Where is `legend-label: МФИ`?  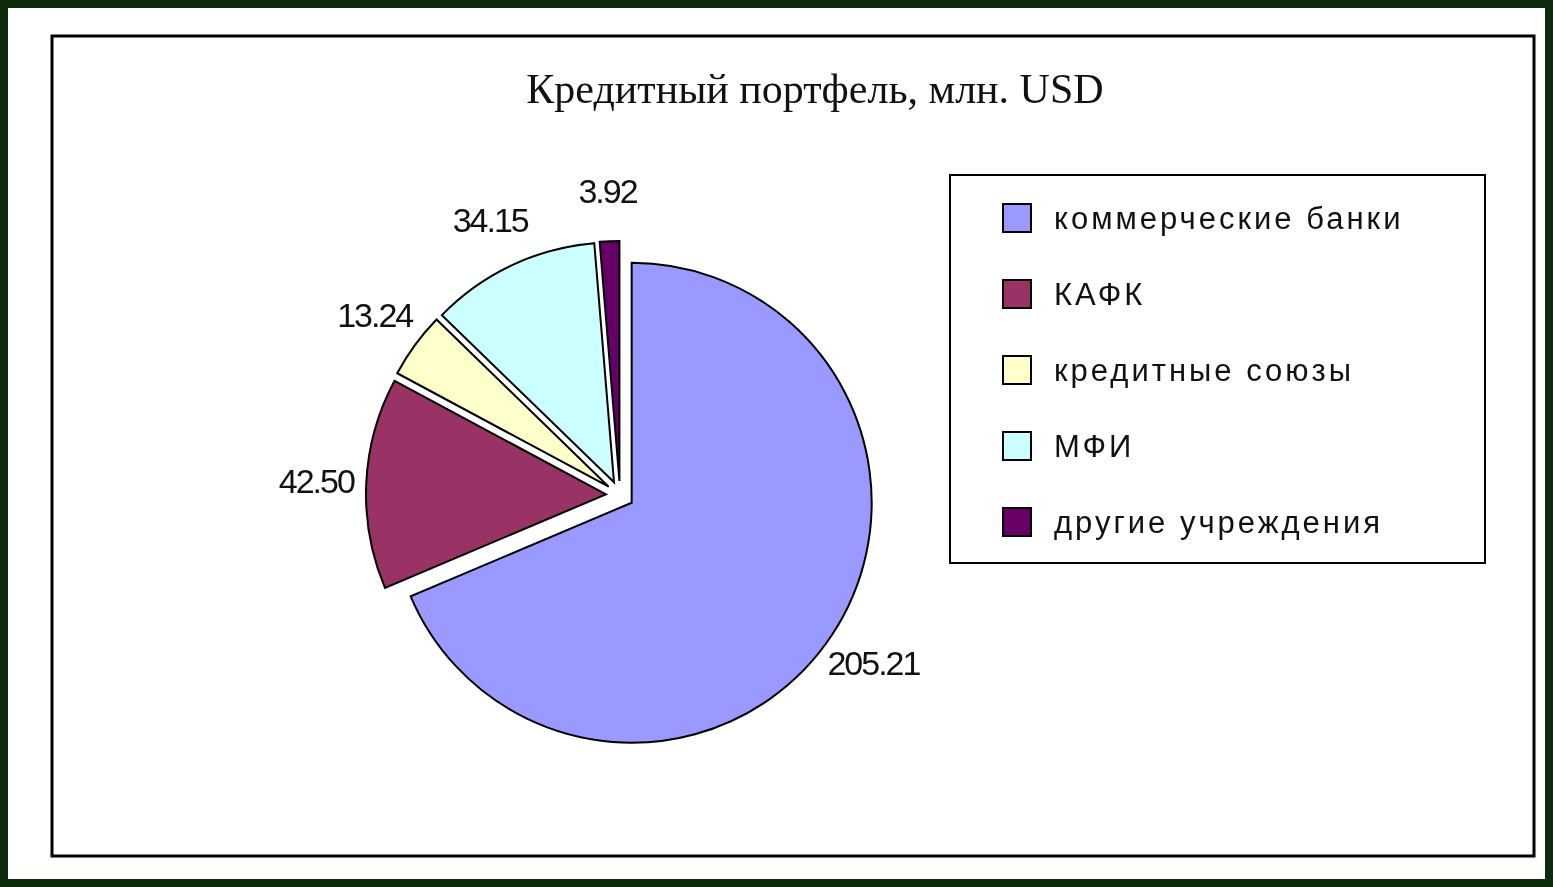
legend-label: МФИ is located at coordinates (1094, 446).